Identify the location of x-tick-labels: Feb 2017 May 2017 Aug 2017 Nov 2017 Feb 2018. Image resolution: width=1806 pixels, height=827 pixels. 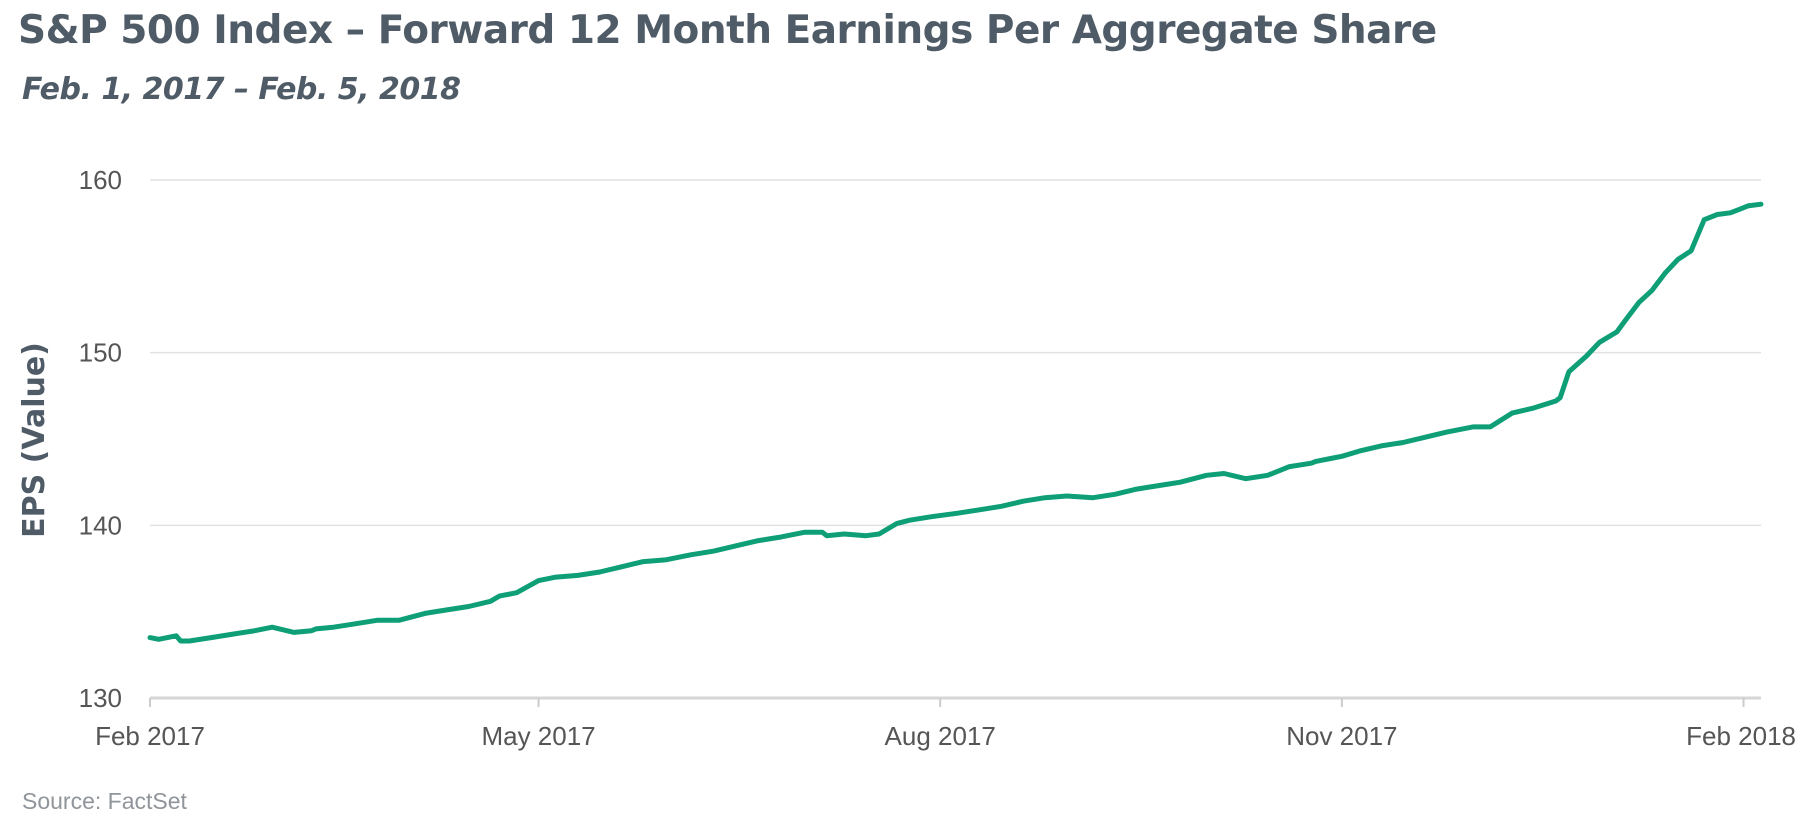
(945, 736).